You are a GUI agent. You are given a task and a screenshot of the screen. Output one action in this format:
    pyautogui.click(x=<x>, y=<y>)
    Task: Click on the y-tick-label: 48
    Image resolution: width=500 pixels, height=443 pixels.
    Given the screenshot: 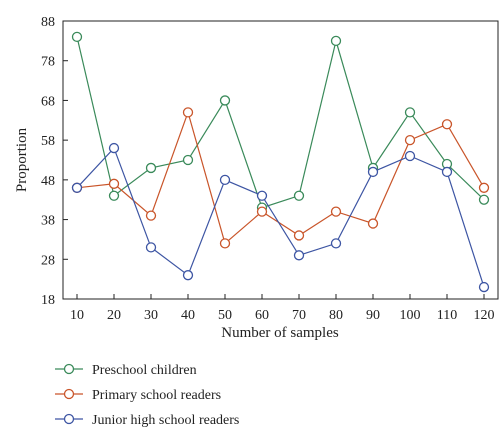 What is the action you would take?
    pyautogui.click(x=48, y=181)
    